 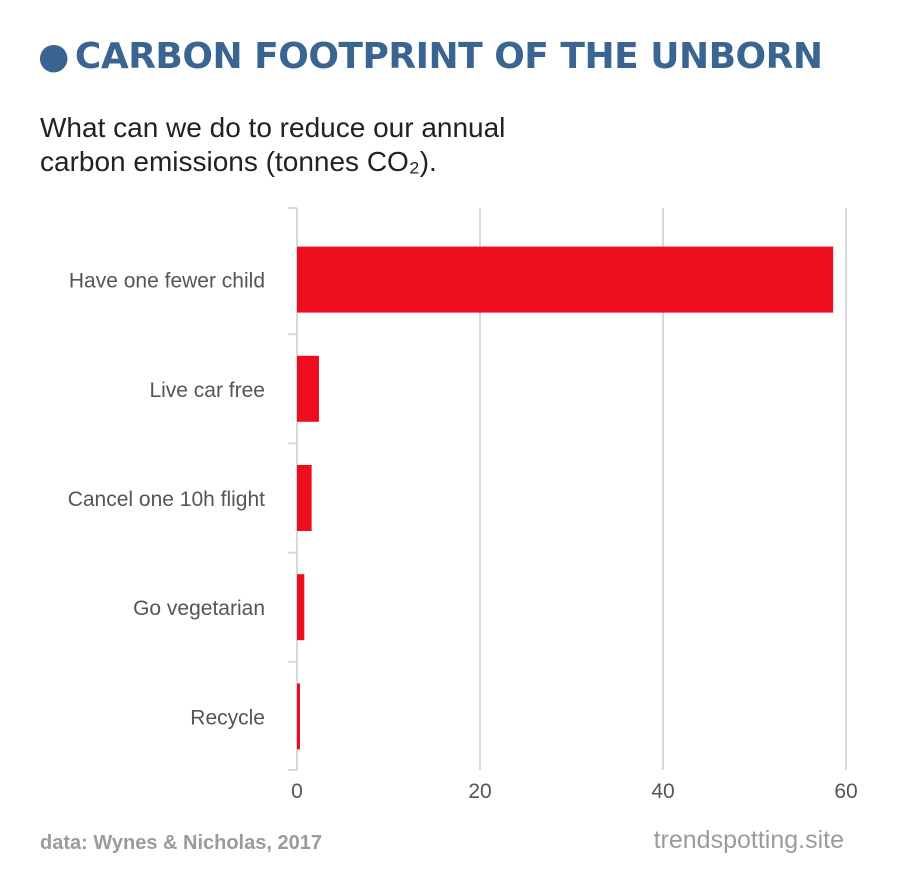 What do you see at coordinates (273, 127) in the screenshot?
I see `subtitle-line-1: What can we do to reduce our annual` at bounding box center [273, 127].